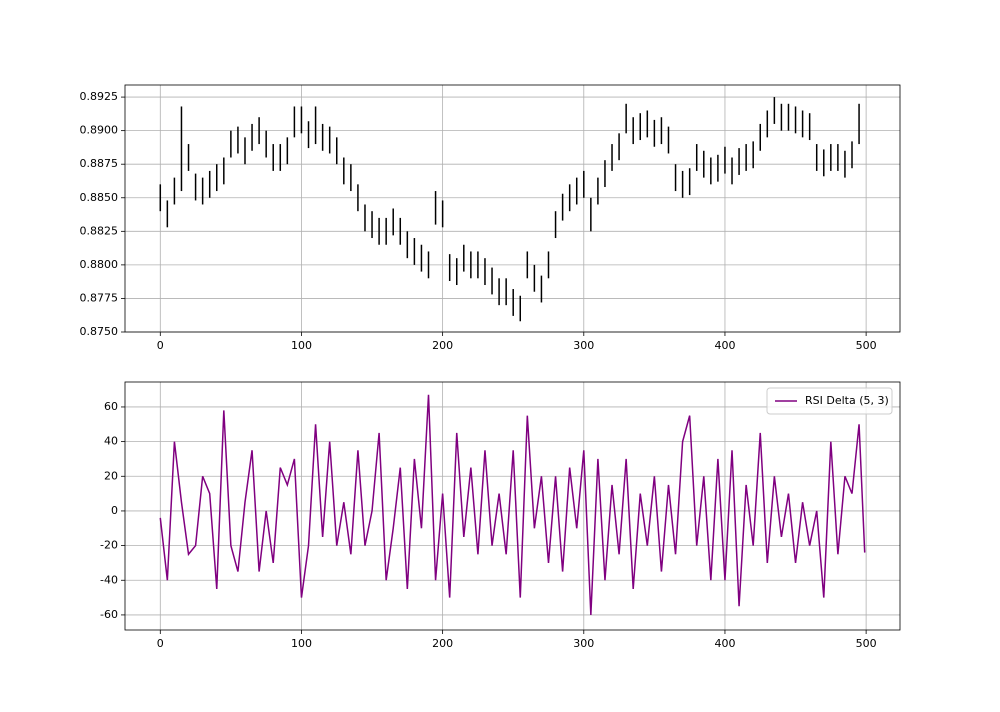  Describe the element at coordinates (109, 545) in the screenshot. I see `y-tick-label: -20` at that location.